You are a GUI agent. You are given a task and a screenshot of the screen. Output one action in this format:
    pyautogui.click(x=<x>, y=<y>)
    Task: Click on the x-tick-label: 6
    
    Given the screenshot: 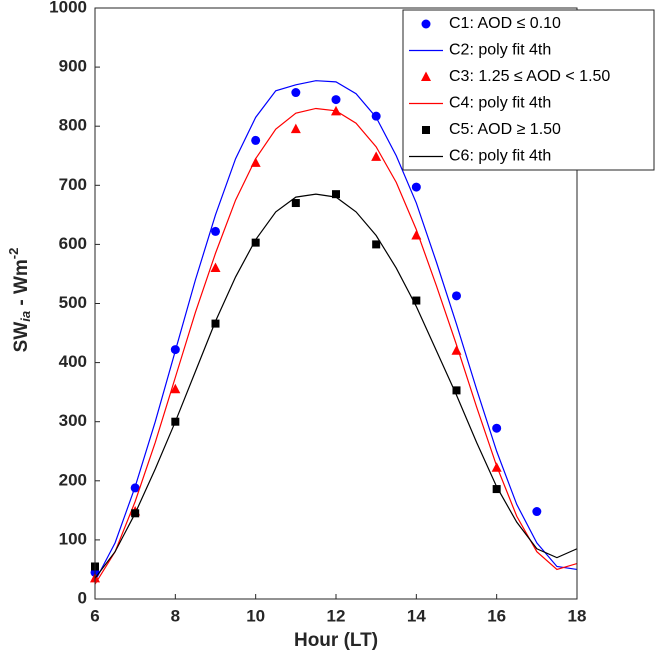 What is the action you would take?
    pyautogui.click(x=94, y=615)
    